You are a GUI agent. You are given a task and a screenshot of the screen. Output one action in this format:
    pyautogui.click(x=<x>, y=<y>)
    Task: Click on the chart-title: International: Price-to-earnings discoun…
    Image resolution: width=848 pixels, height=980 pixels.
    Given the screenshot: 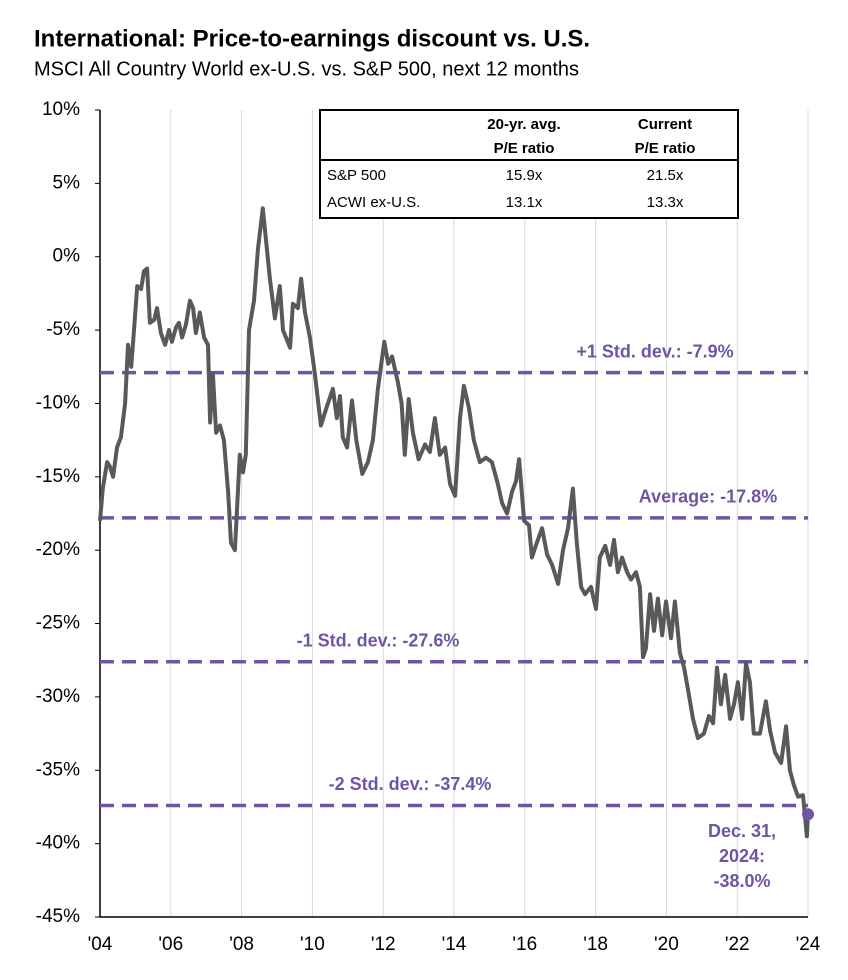 What is the action you would take?
    pyautogui.click(x=312, y=38)
    